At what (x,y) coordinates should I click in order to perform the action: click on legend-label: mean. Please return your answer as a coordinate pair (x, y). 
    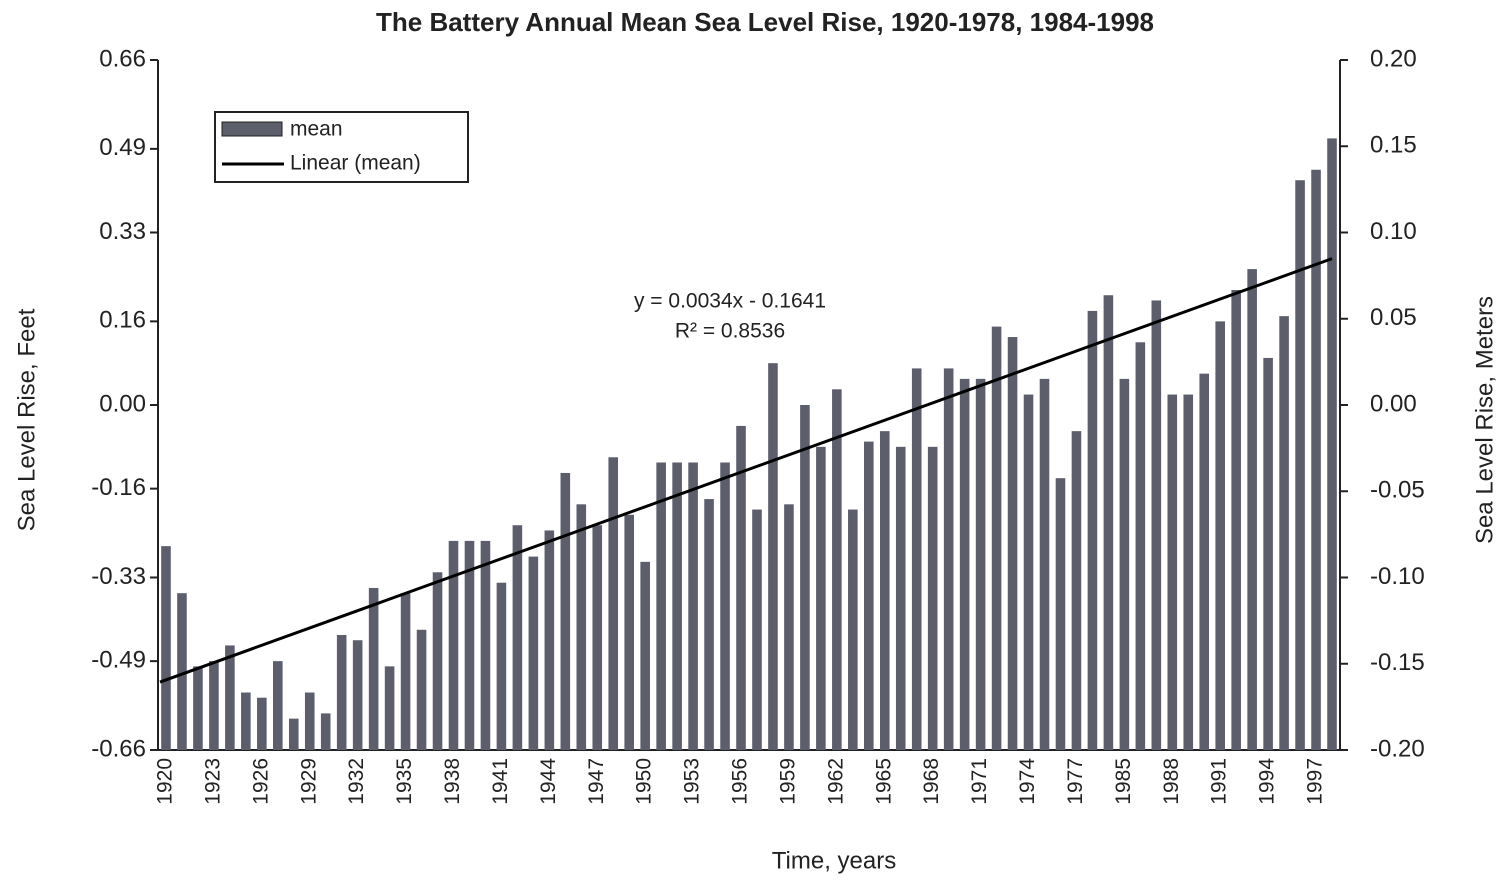
    Looking at the image, I should click on (316, 129).